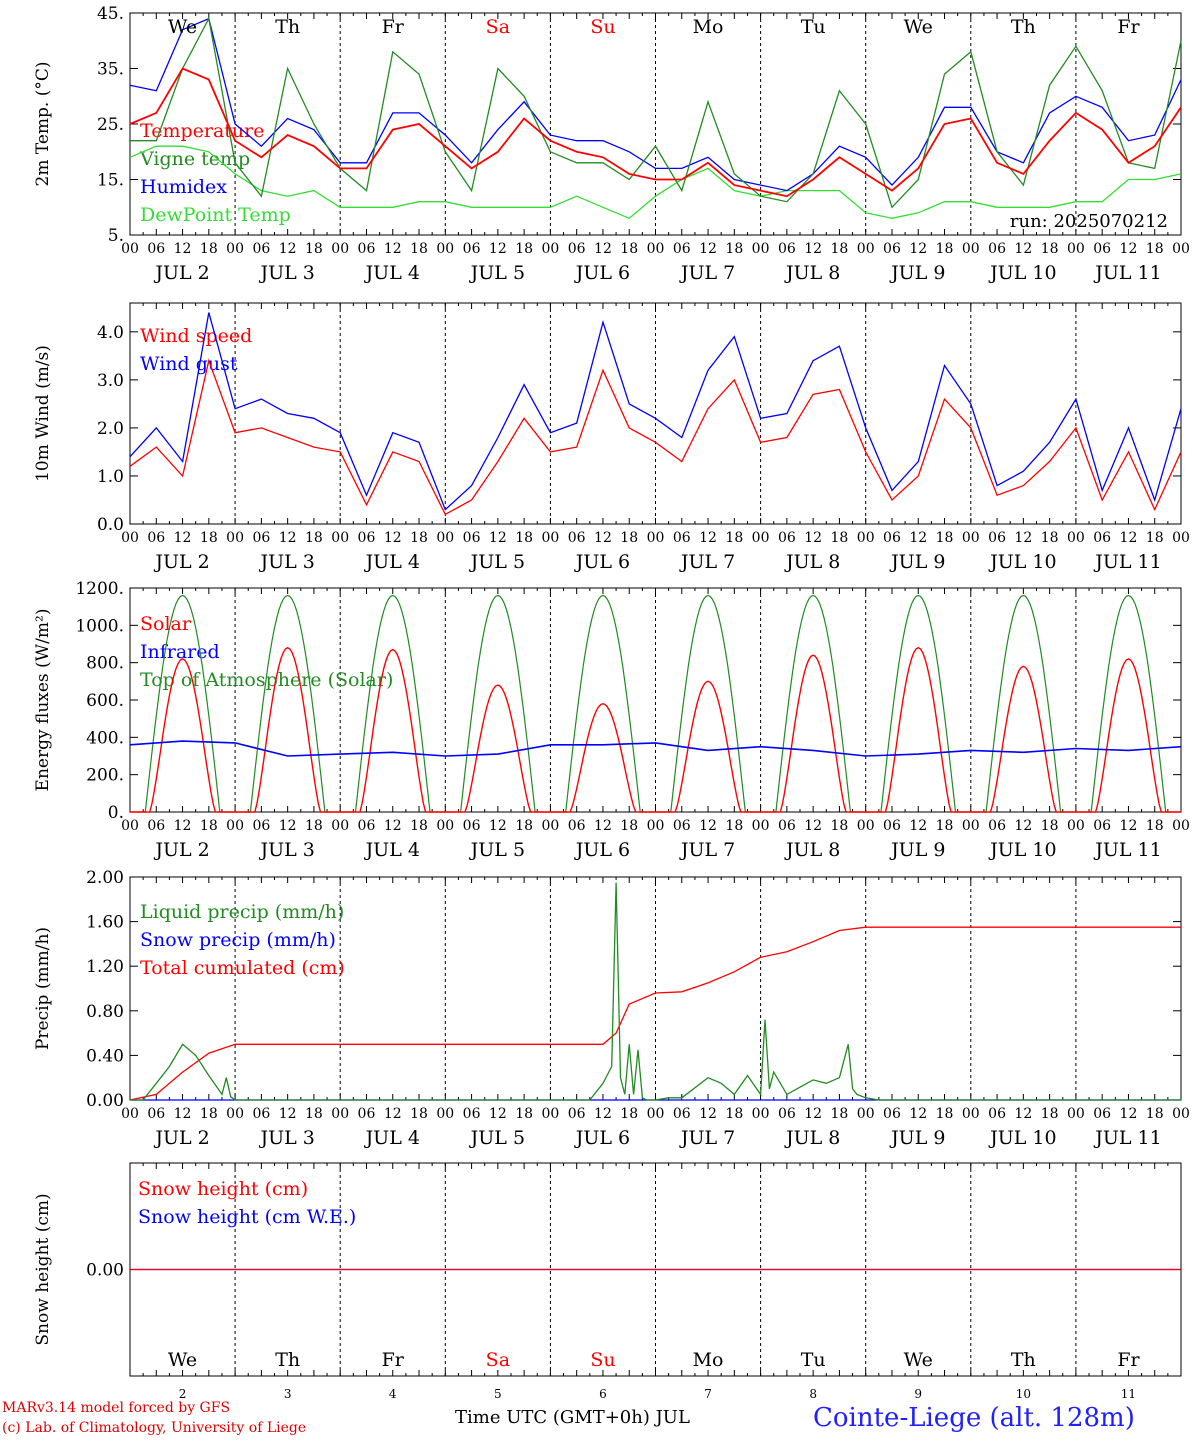  I want to click on y-axis-label: Energy fluxes (W/m²), so click(43, 700).